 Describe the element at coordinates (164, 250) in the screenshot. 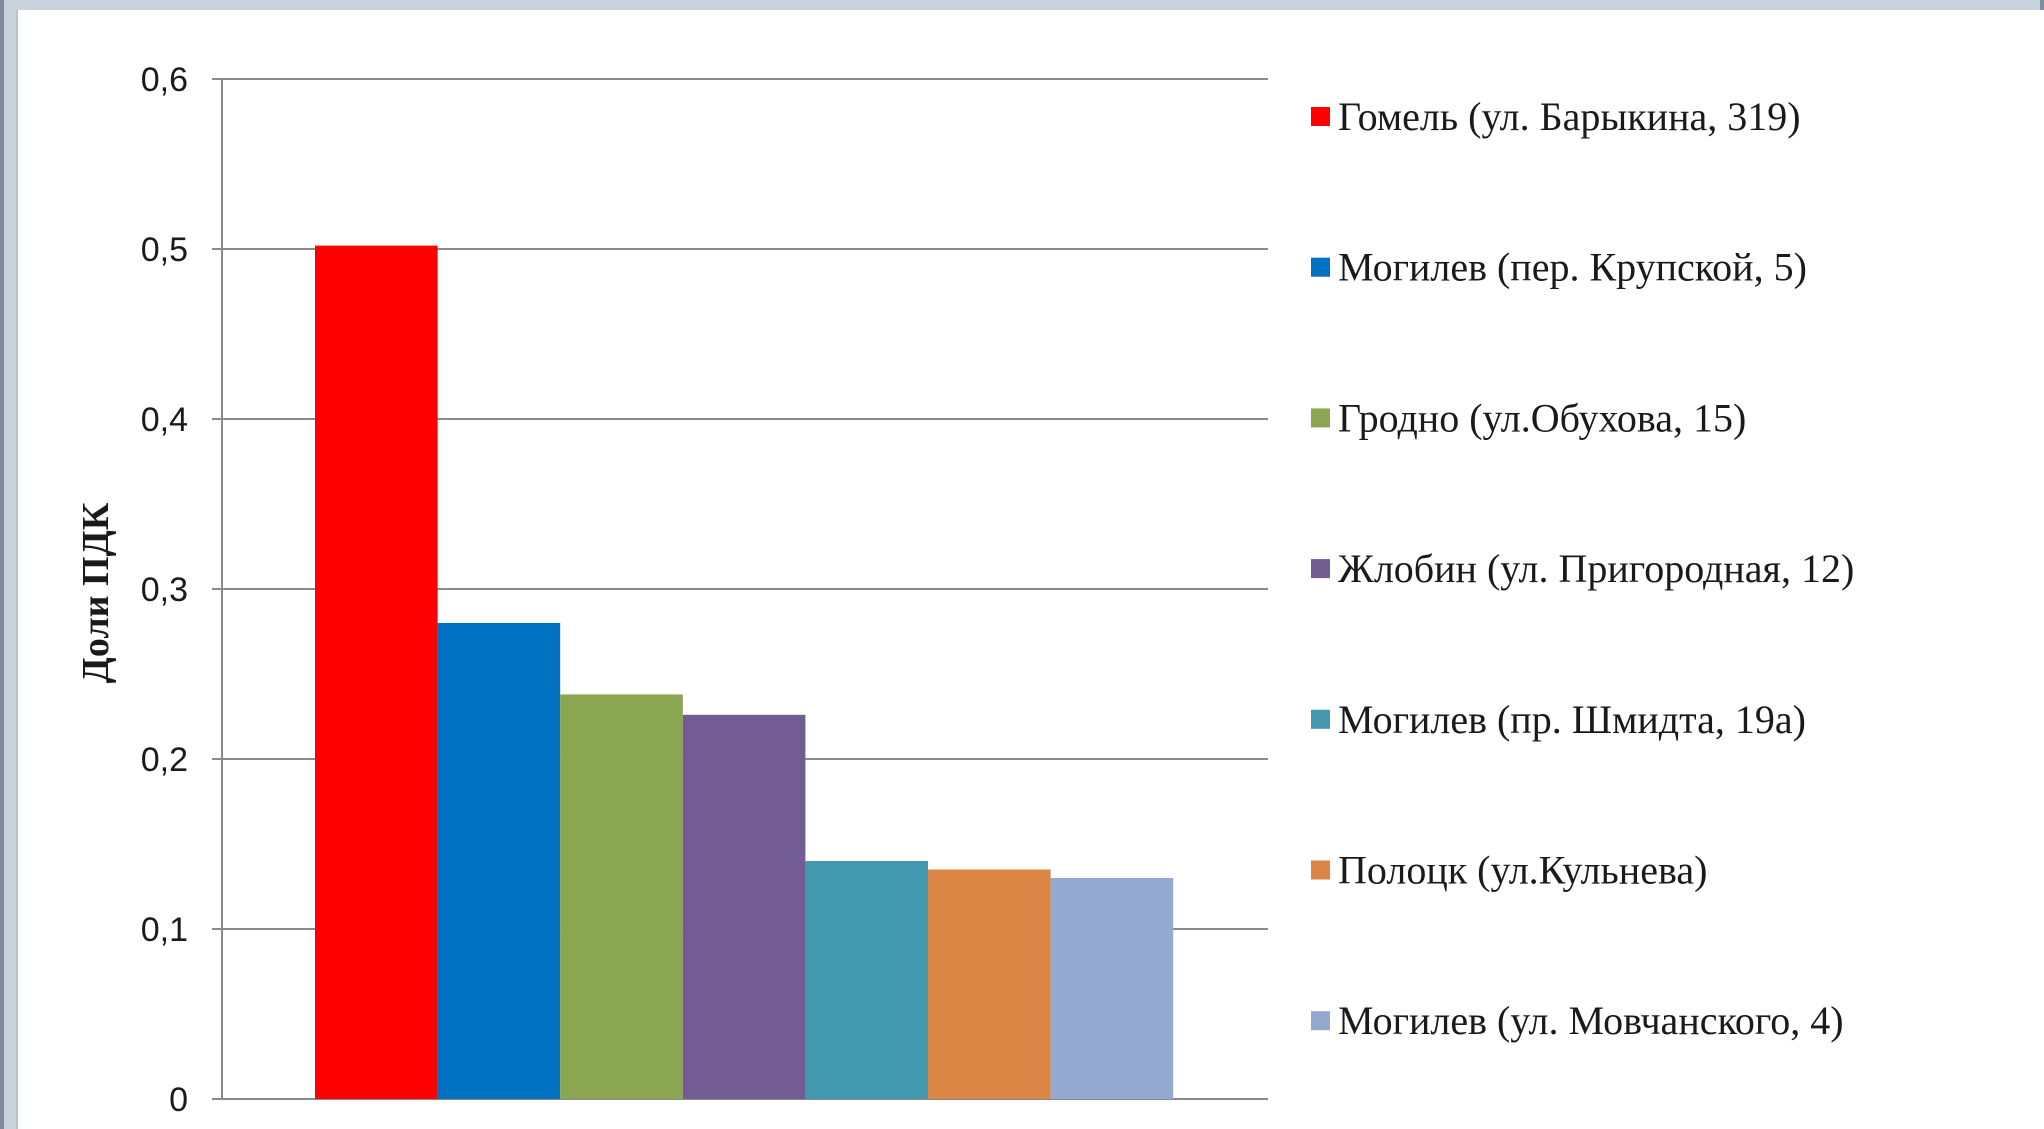

I see `y-tick-label: 0,5` at that location.